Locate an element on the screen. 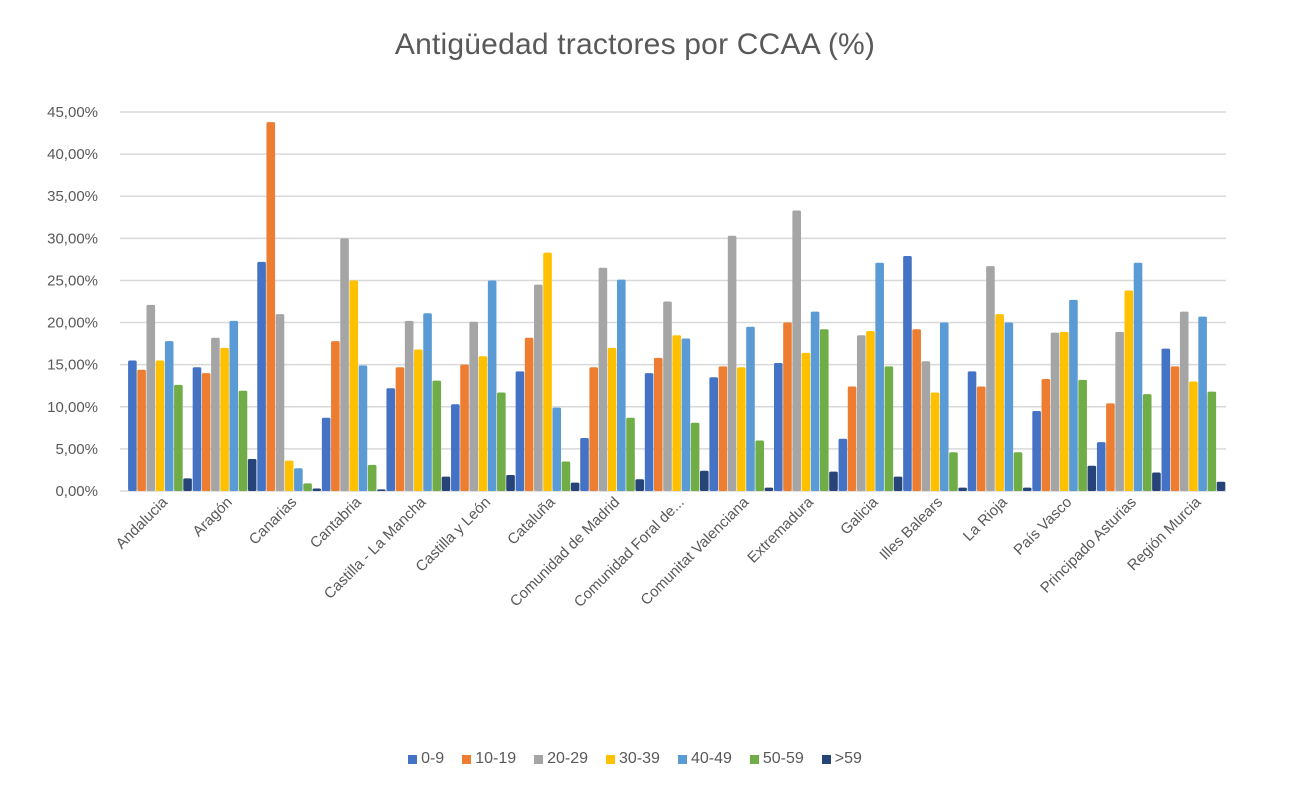 Image resolution: width=1300 pixels, height=794 pixels. y-tick-label: 5,00% is located at coordinates (76, 449).